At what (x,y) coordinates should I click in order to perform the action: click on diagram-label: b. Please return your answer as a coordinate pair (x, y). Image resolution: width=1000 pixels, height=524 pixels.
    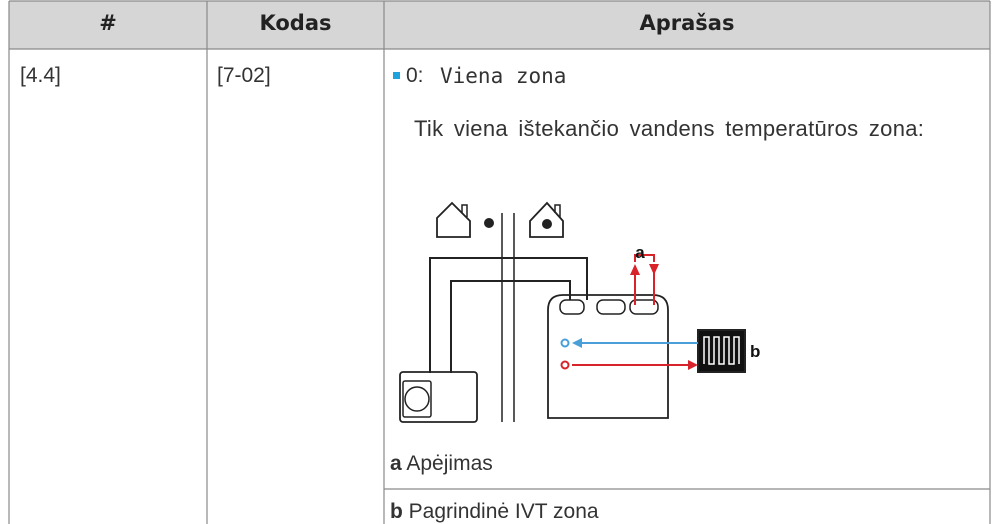
    Looking at the image, I should click on (755, 351).